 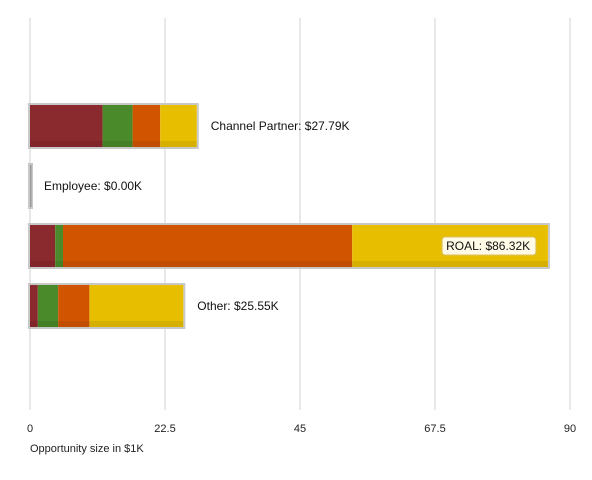 I want to click on x-tick-label: 67.5, so click(x=434, y=429).